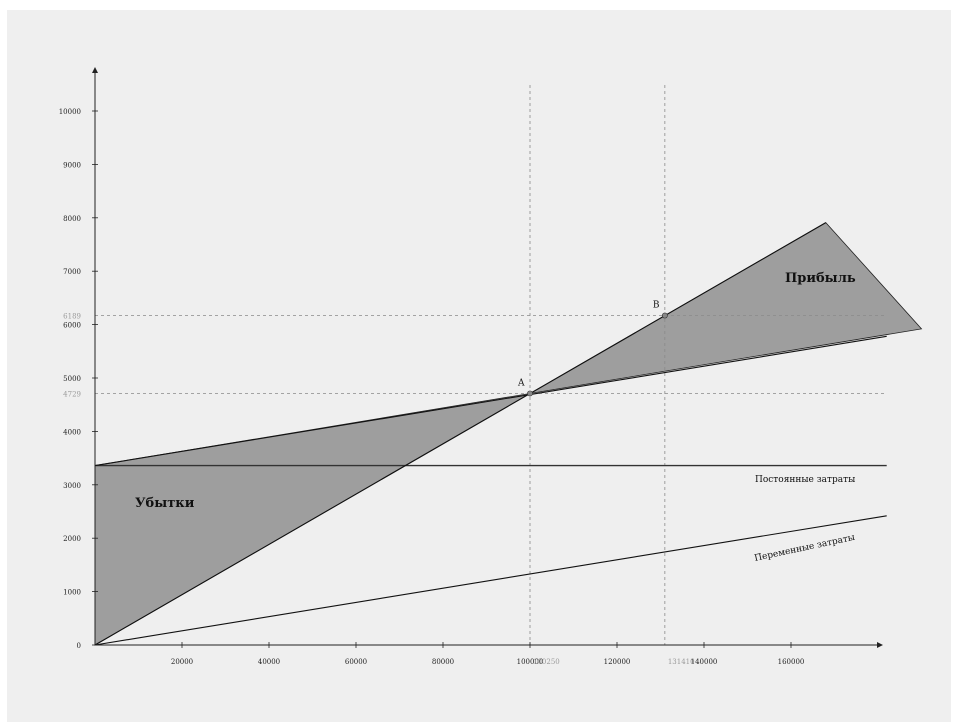 Image resolution: width=955 pixels, height=727 pixels. What do you see at coordinates (72, 317) in the screenshot?
I see `y-ref-label-B: 6189` at bounding box center [72, 317].